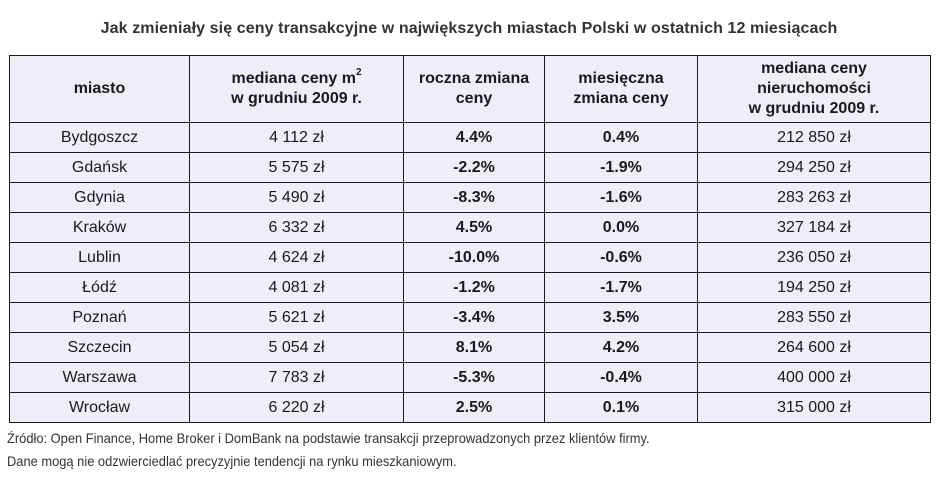 The height and width of the screenshot is (487, 938). What do you see at coordinates (814, 68) in the screenshot?
I see `header-property-line1: mediana ceny` at bounding box center [814, 68].